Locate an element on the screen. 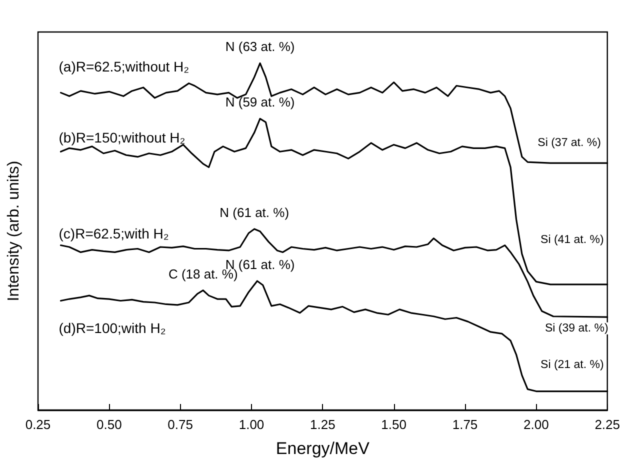 This screenshot has height=462, width=623. annotation: Si (37 at. %) is located at coordinates (570, 142).